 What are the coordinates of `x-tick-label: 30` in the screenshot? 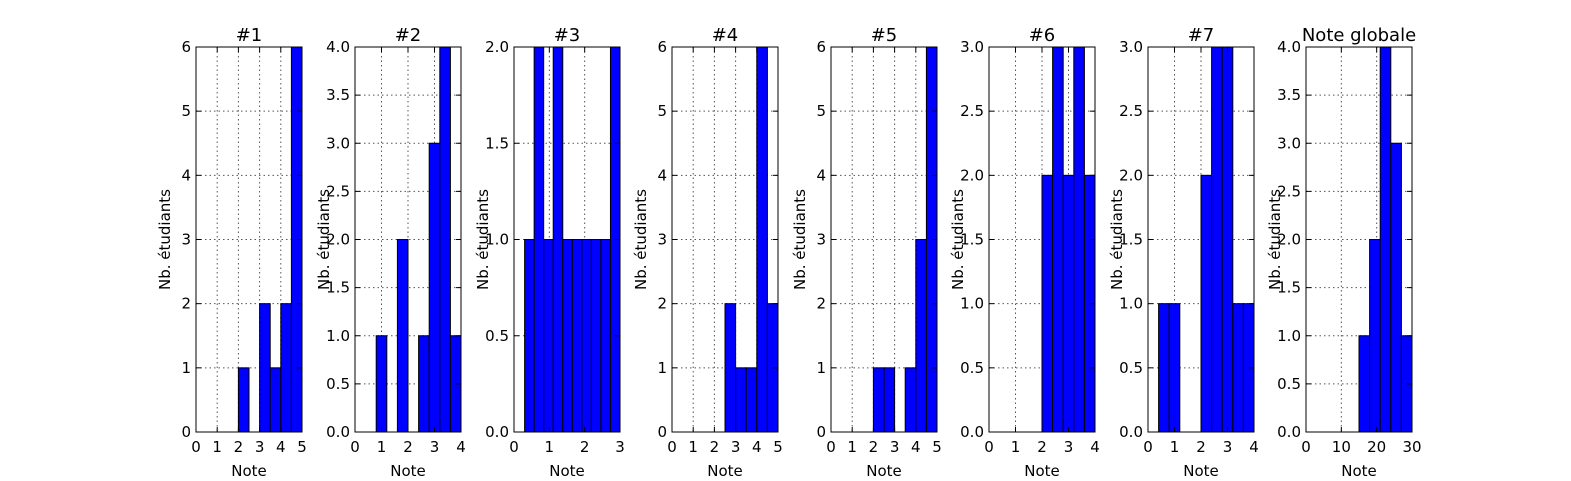 It's located at (1411, 447).